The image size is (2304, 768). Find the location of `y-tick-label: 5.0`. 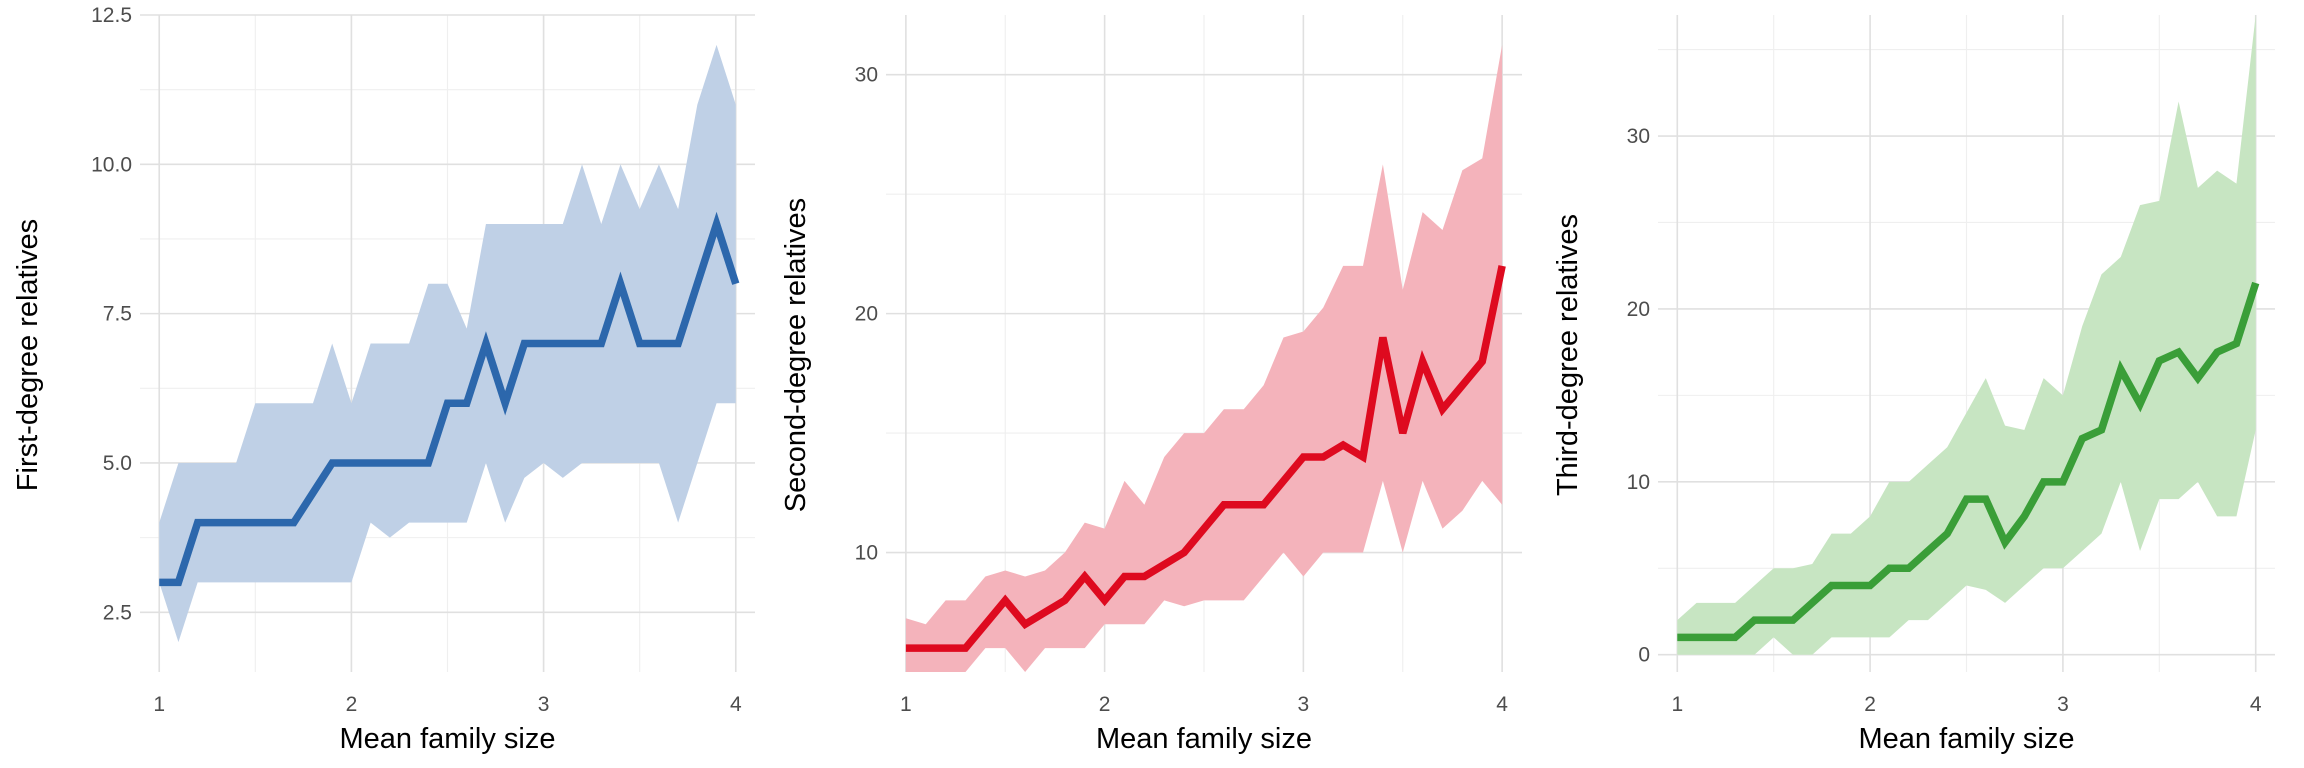

y-tick-label: 5.0 is located at coordinates (117, 463).